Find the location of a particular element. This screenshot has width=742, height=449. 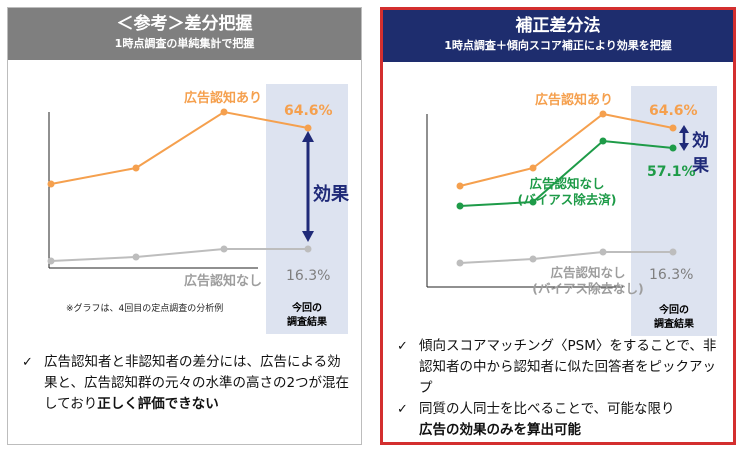

effect-char-1: 効 is located at coordinates (700, 140).